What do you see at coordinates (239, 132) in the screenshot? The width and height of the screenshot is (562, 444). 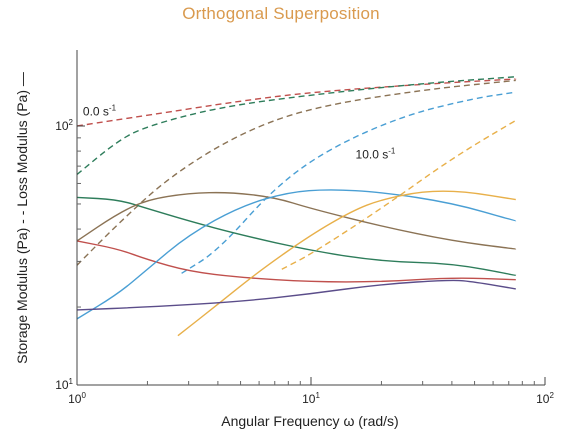 I see `annotation-layer: 0.0 s-1 10.0 s-1` at bounding box center [239, 132].